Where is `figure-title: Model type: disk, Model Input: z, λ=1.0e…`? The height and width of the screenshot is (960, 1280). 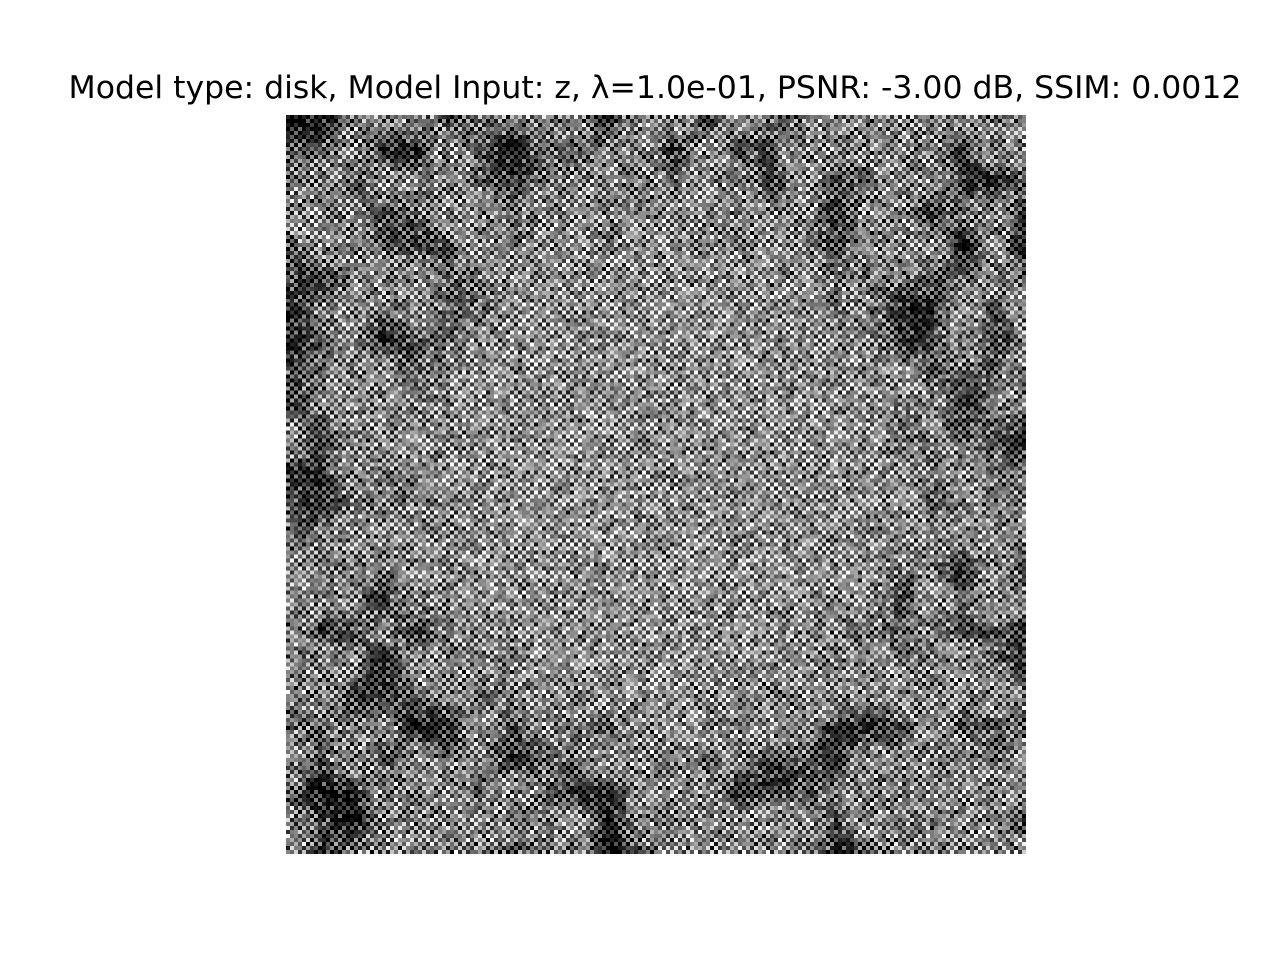
figure-title: Model type: disk, Model Input: z, λ=1.0e… is located at coordinates (655, 88).